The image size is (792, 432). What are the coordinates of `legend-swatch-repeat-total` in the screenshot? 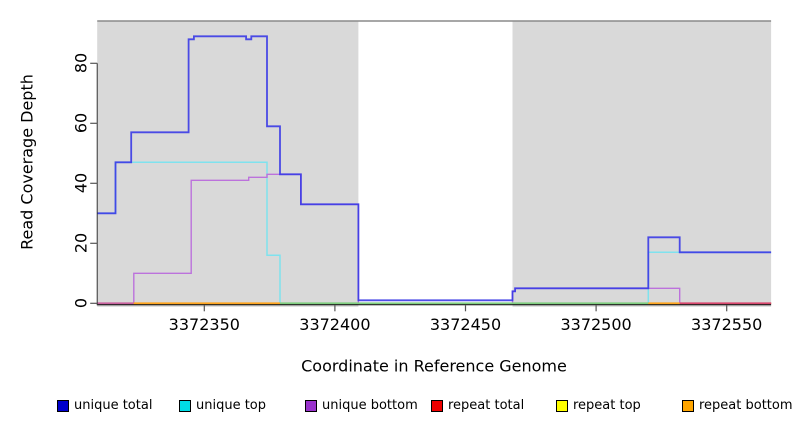 It's located at (437, 406).